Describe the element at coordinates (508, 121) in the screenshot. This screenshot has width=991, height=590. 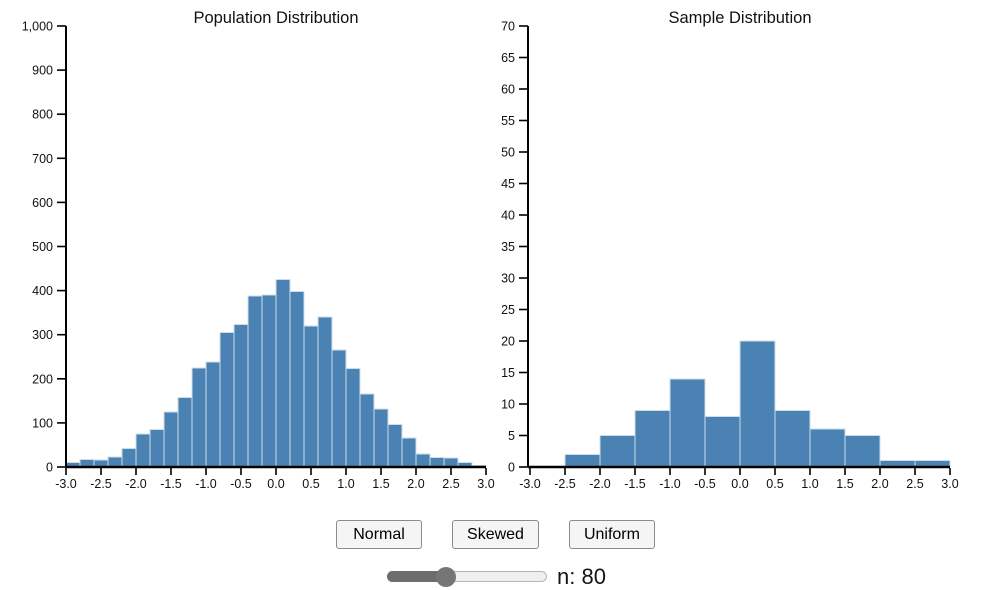
I see `y-tick-label: 55` at that location.